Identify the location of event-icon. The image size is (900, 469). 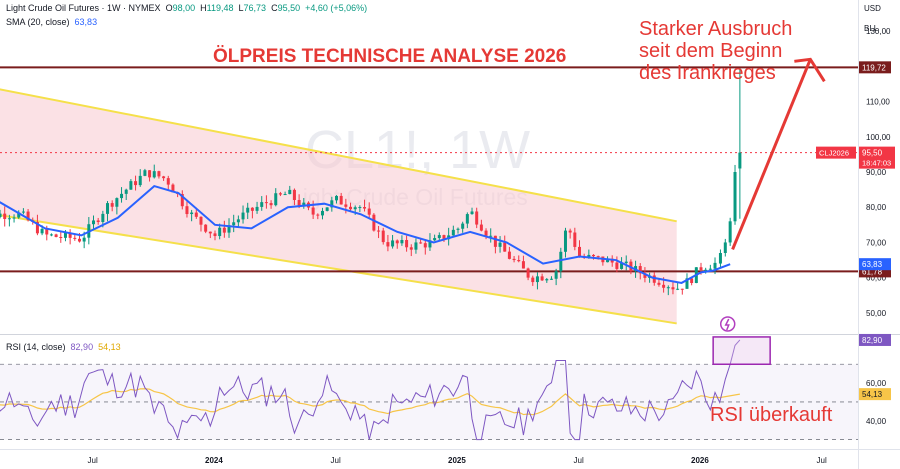
(727, 324).